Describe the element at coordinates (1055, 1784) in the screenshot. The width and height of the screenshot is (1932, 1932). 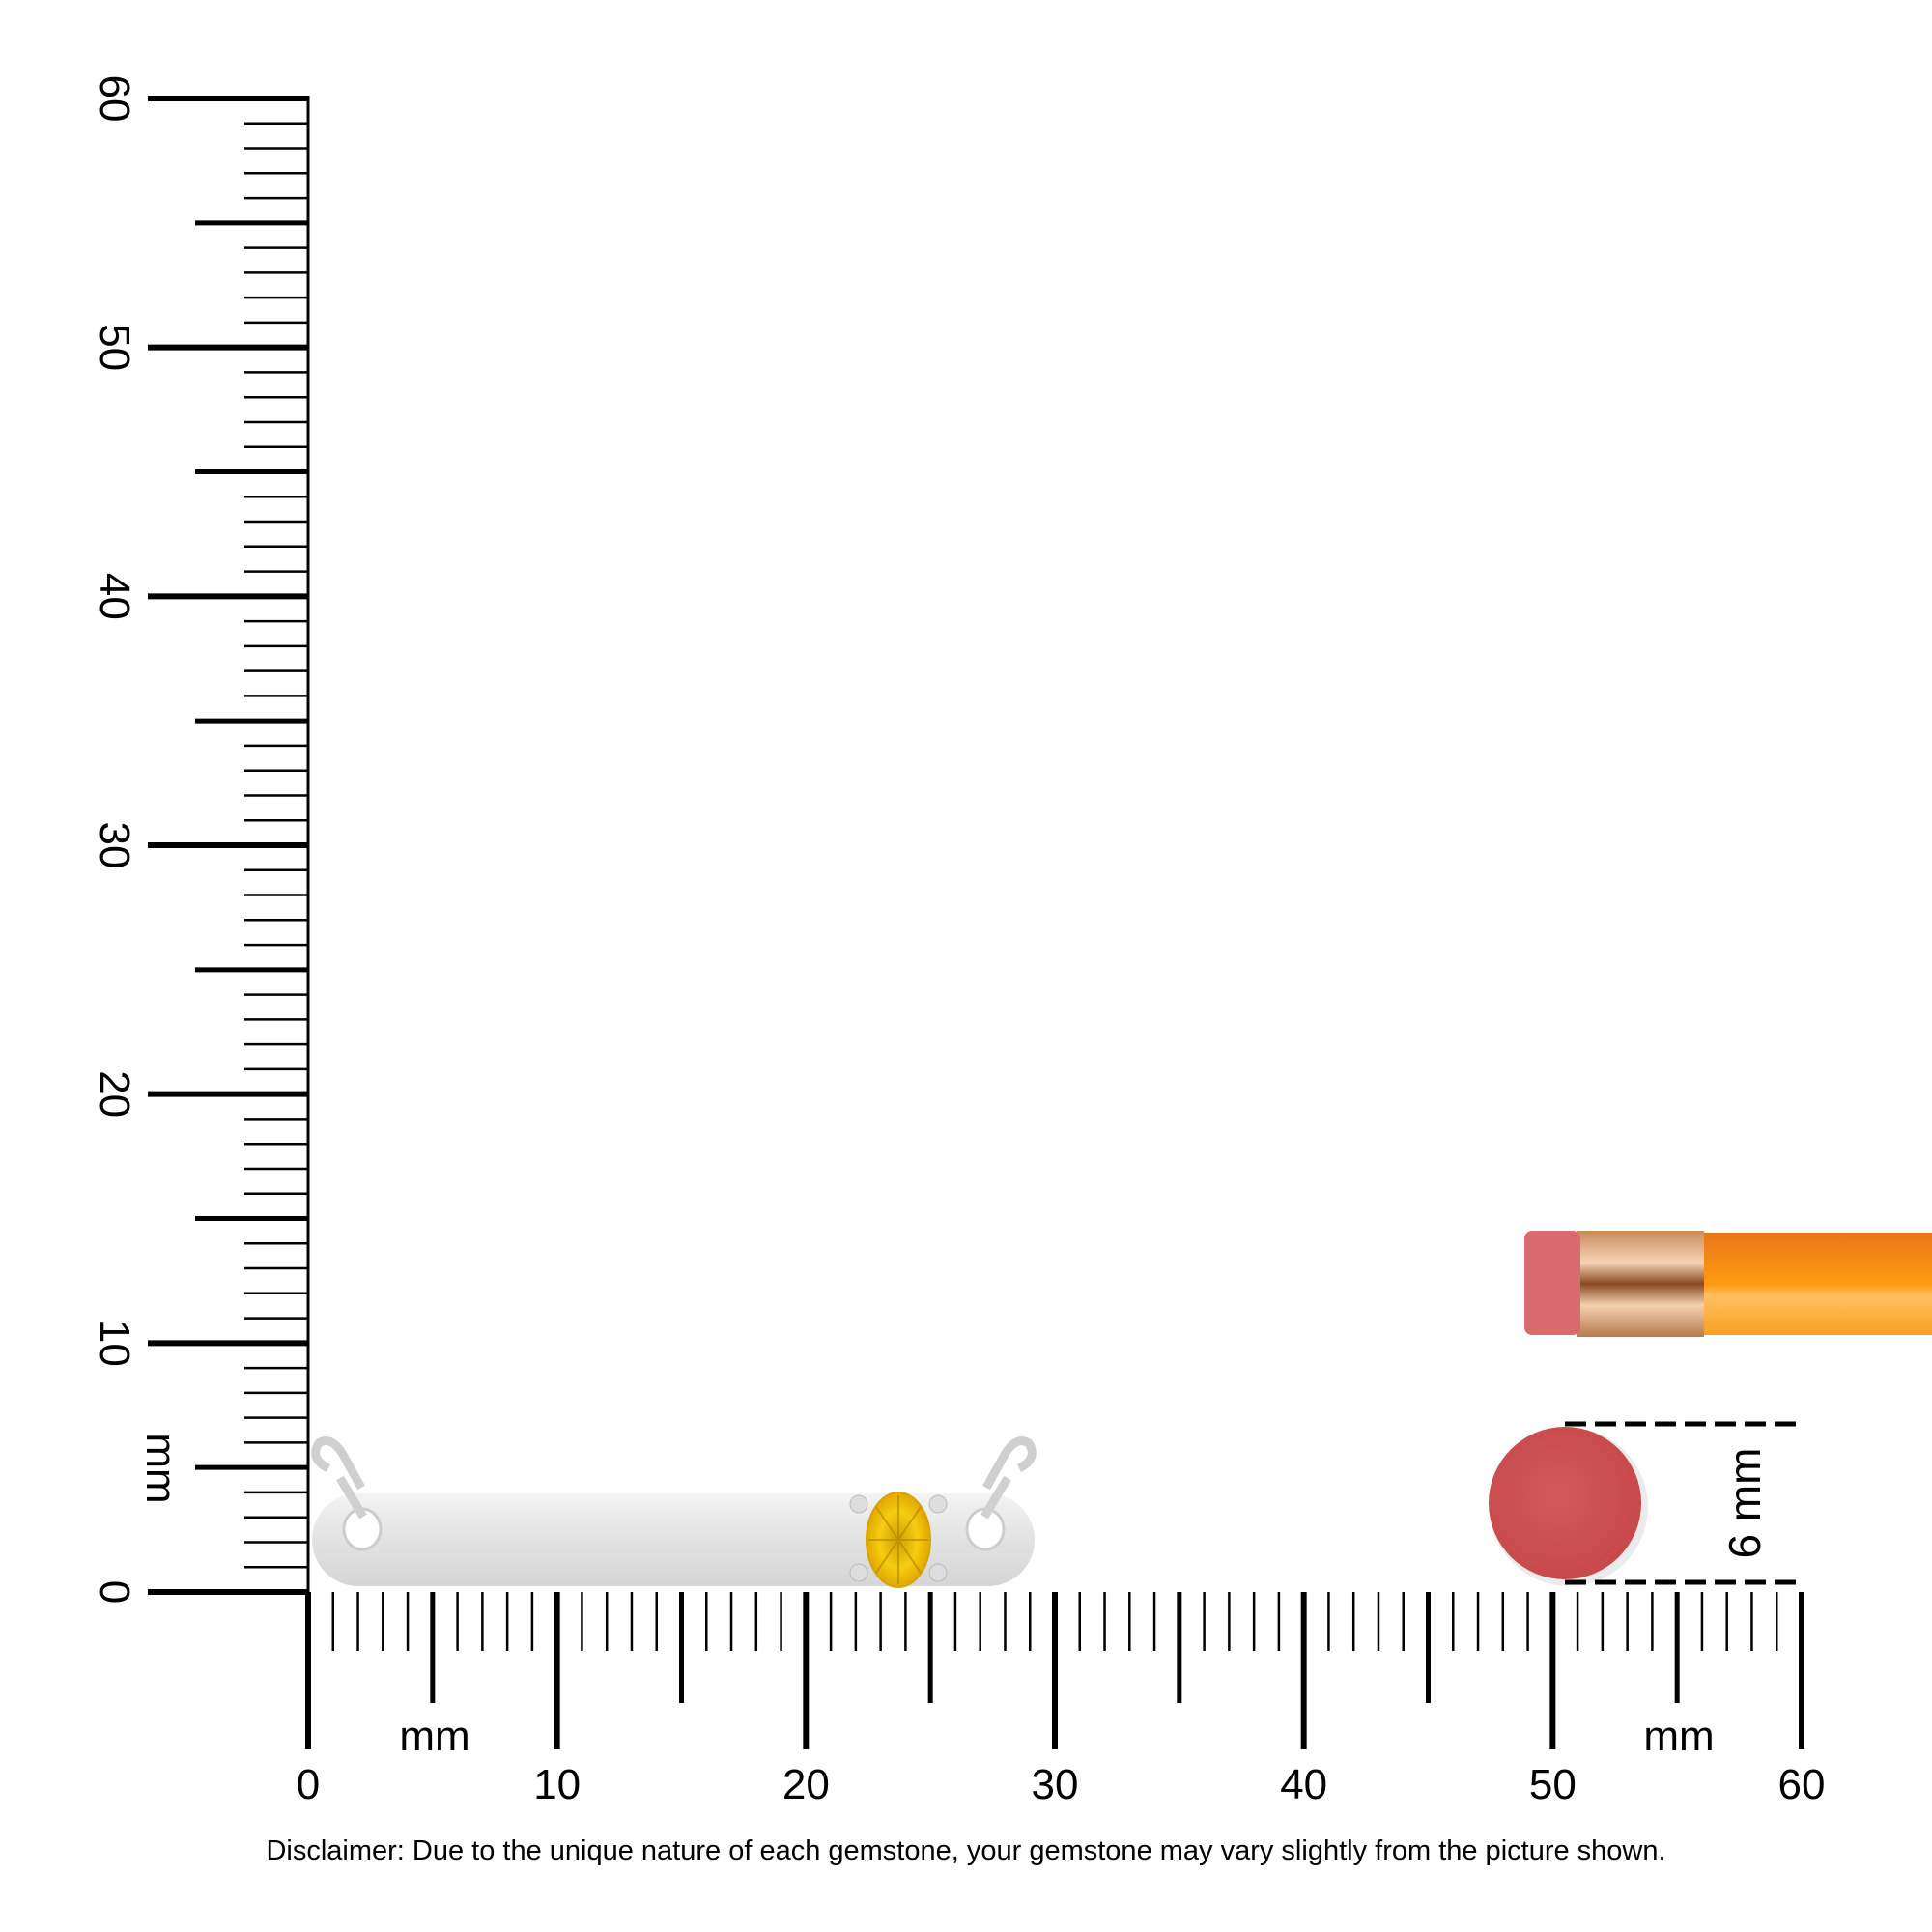
I see `horizontal-tick-label: 30` at that location.